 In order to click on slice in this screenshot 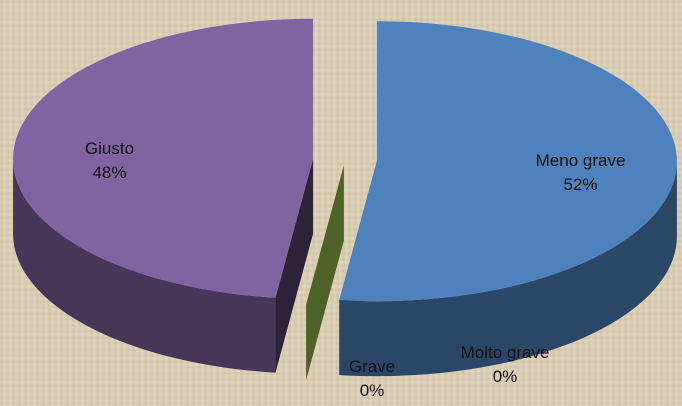, I will do `click(325, 272)`.